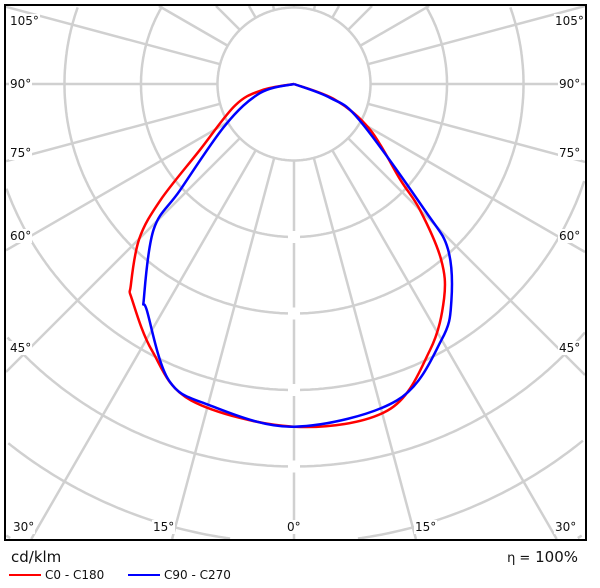 Image resolution: width=600 pixels, height=588 pixels. Describe the element at coordinates (569, 21) in the screenshot. I see `angle-label-right-105: 105°` at that location.